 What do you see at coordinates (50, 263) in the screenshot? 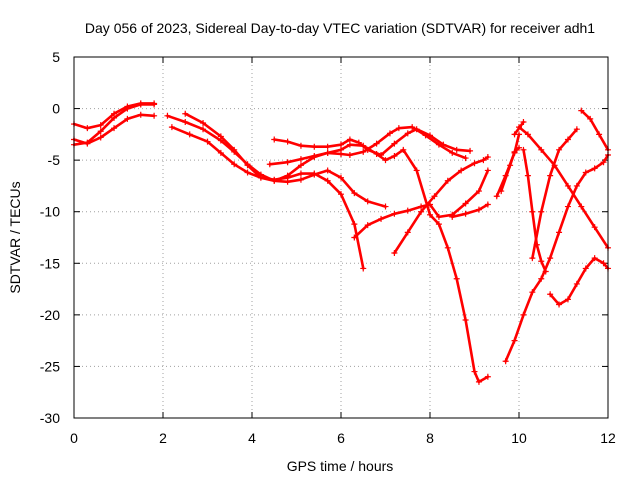
I see `y-tick-label: -15` at bounding box center [50, 263].